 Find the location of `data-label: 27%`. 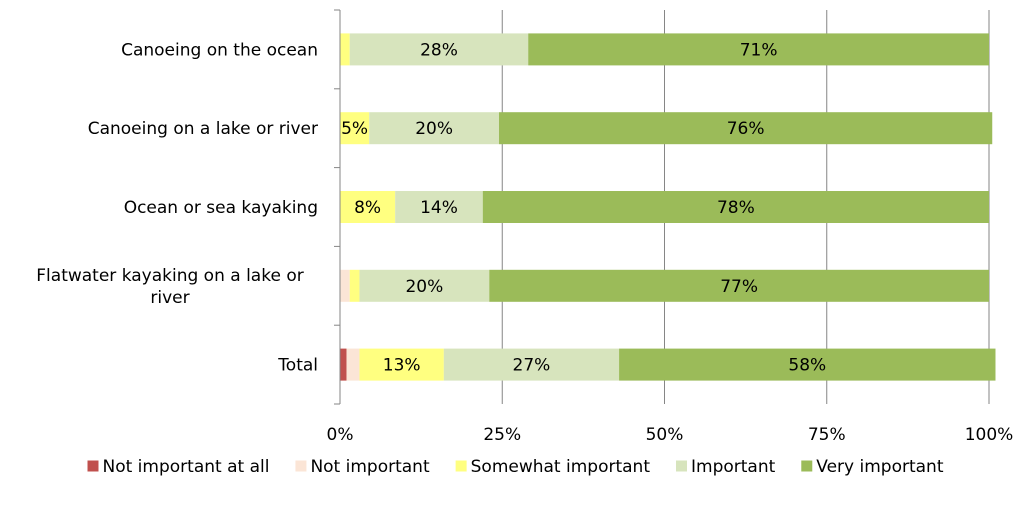

data-label: 27% is located at coordinates (532, 366).